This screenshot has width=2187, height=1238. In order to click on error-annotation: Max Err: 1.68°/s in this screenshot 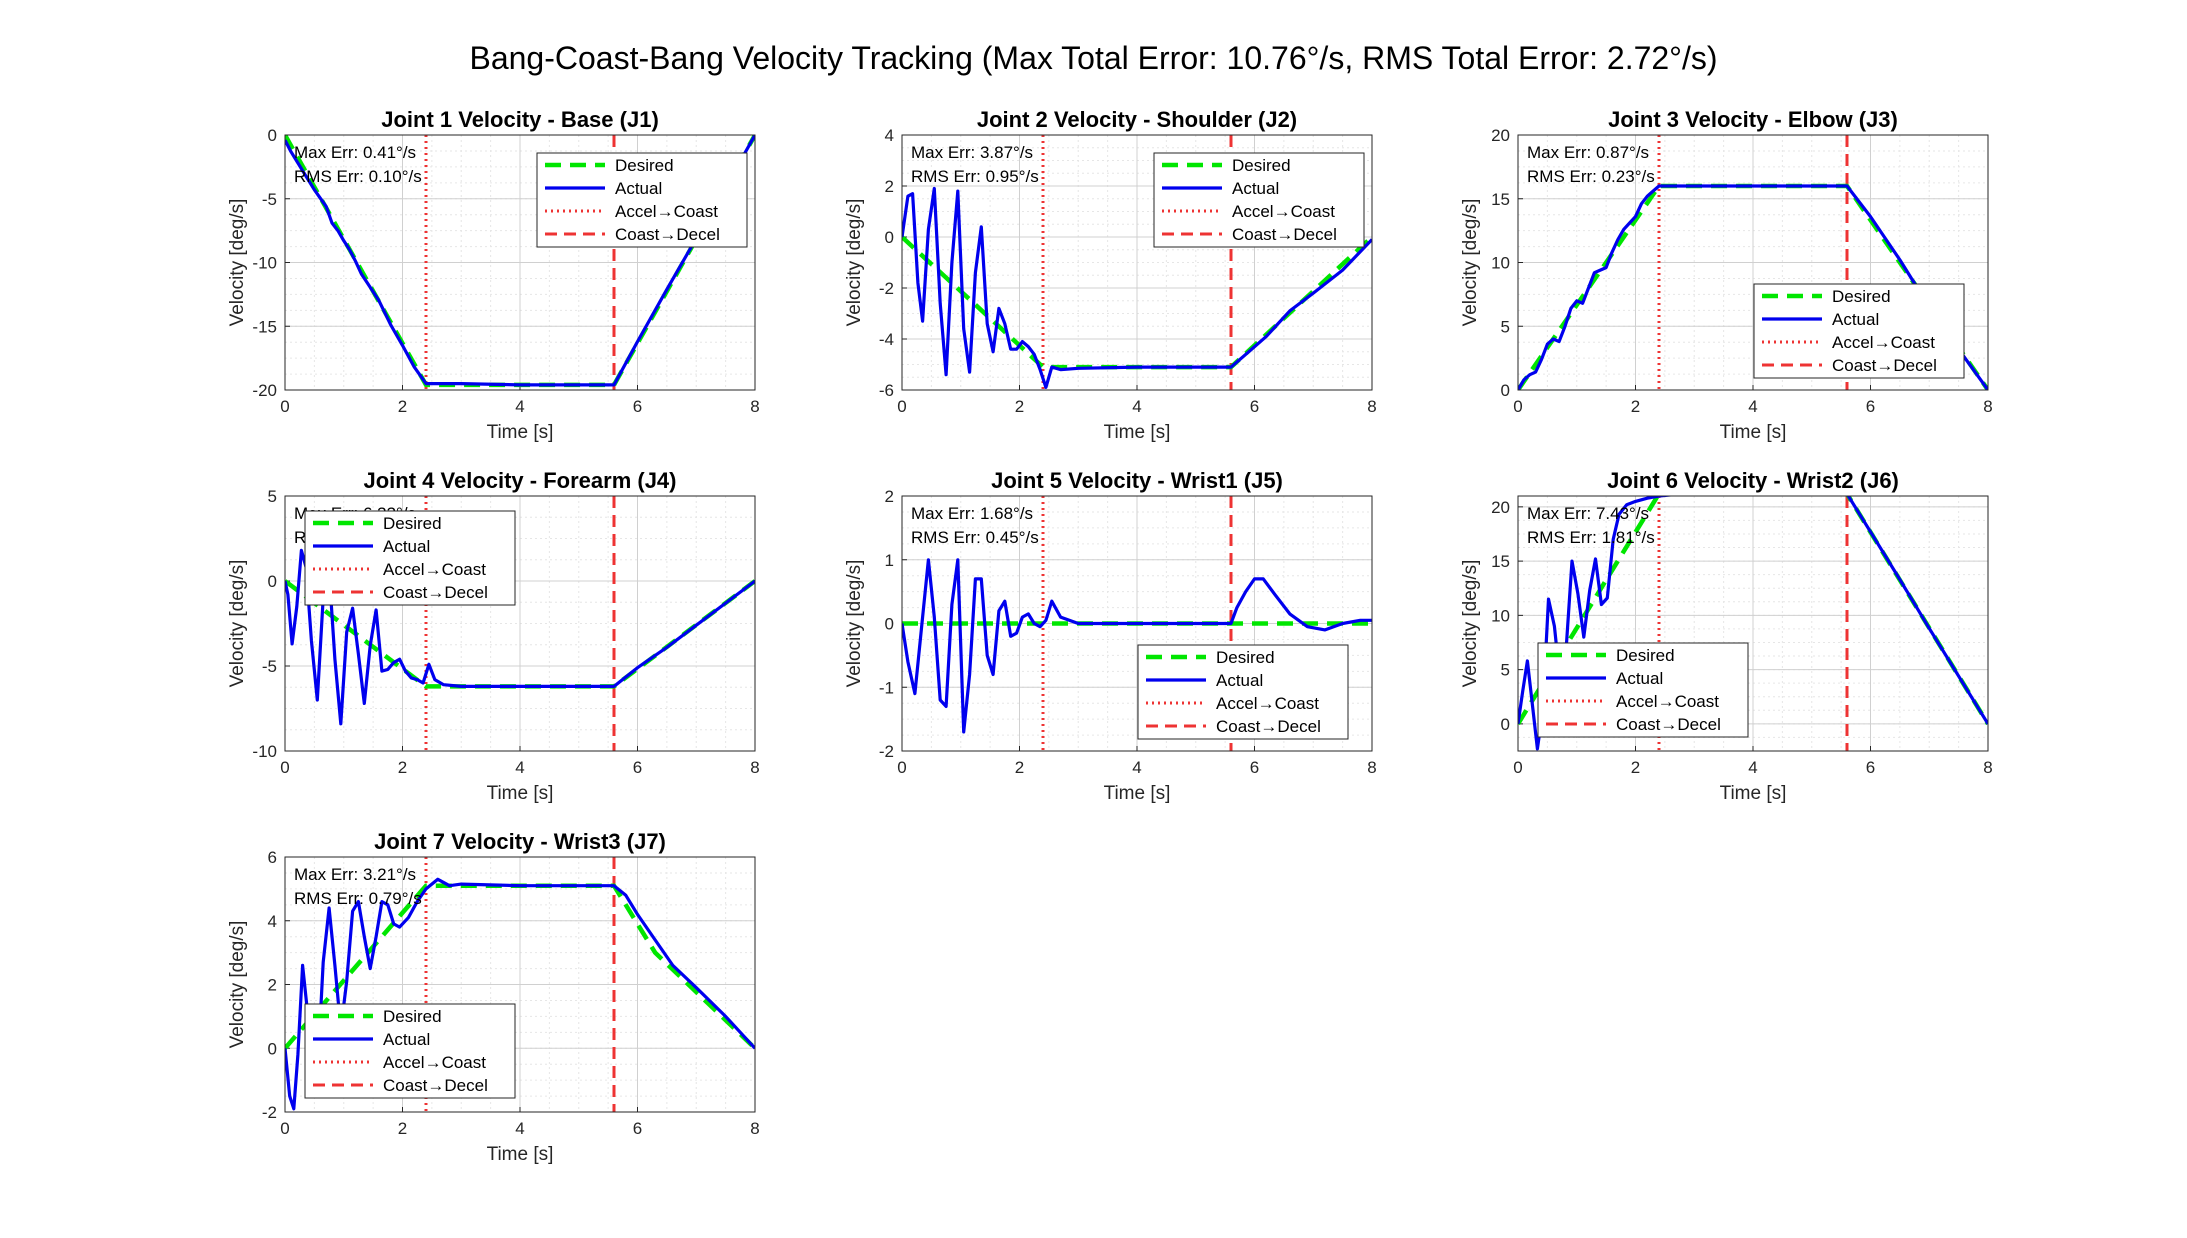, I will do `click(972, 513)`.